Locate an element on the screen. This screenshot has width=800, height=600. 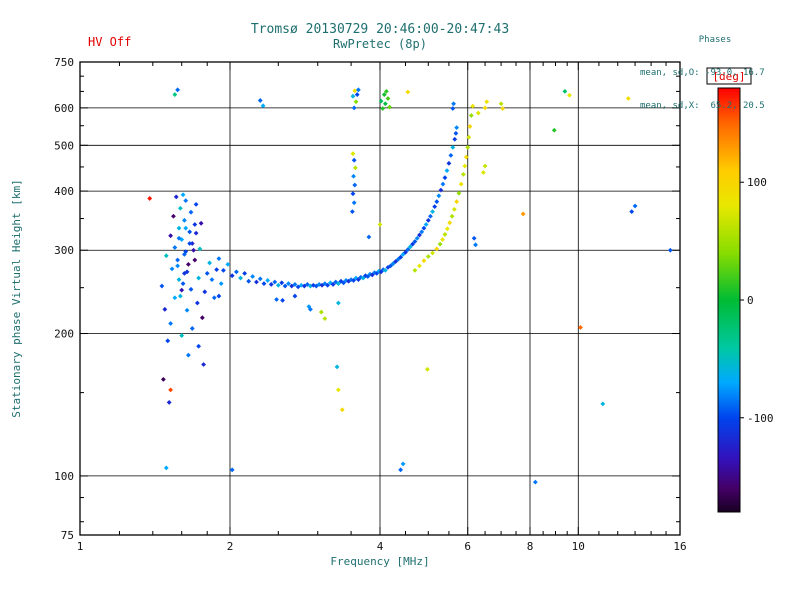
svg-text: 200 is located at coordinates (64, 334).